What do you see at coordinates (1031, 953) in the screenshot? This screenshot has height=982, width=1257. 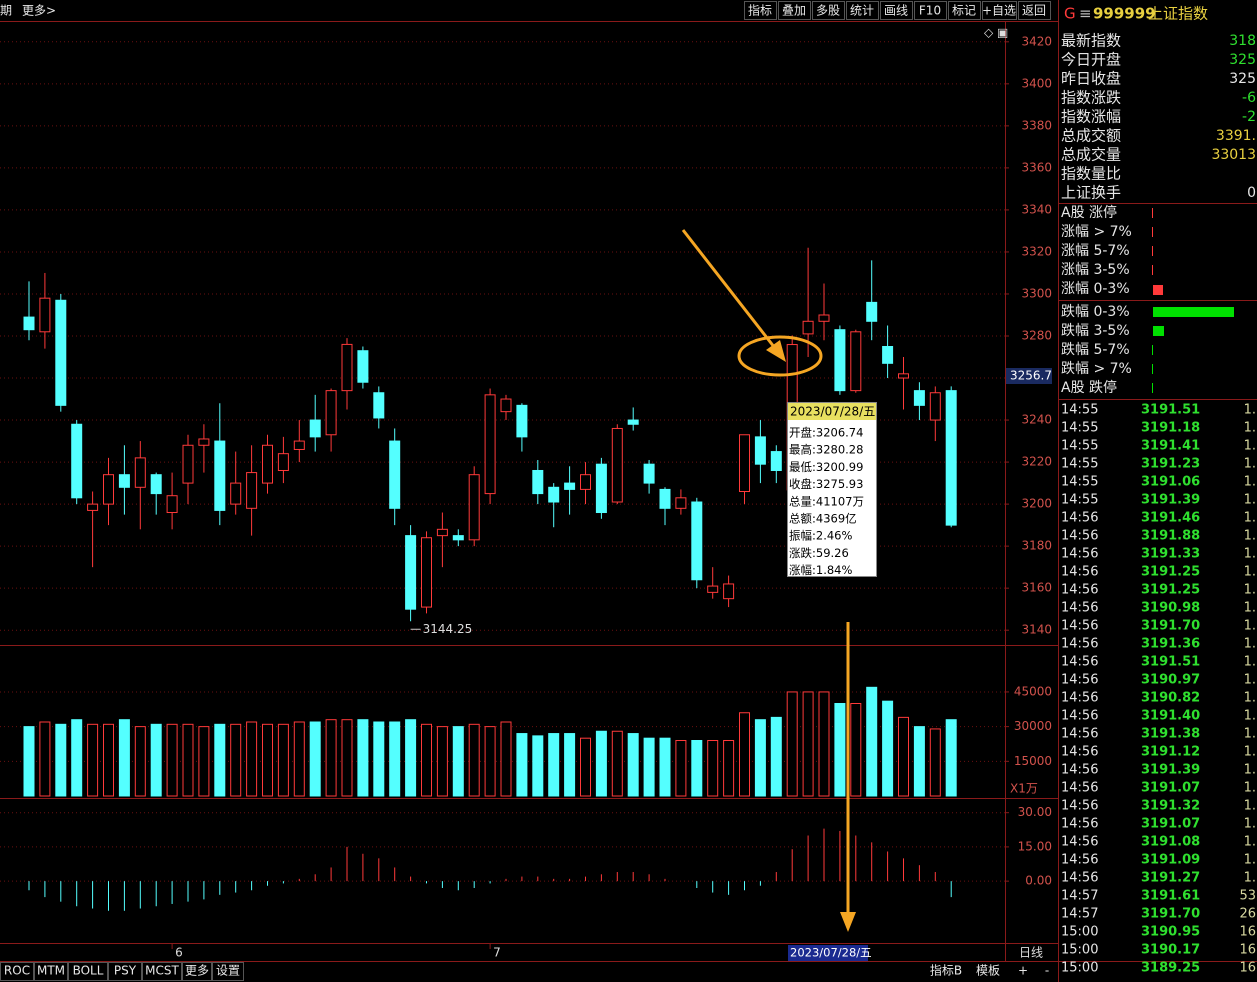 I see `period: 日线` at bounding box center [1031, 953].